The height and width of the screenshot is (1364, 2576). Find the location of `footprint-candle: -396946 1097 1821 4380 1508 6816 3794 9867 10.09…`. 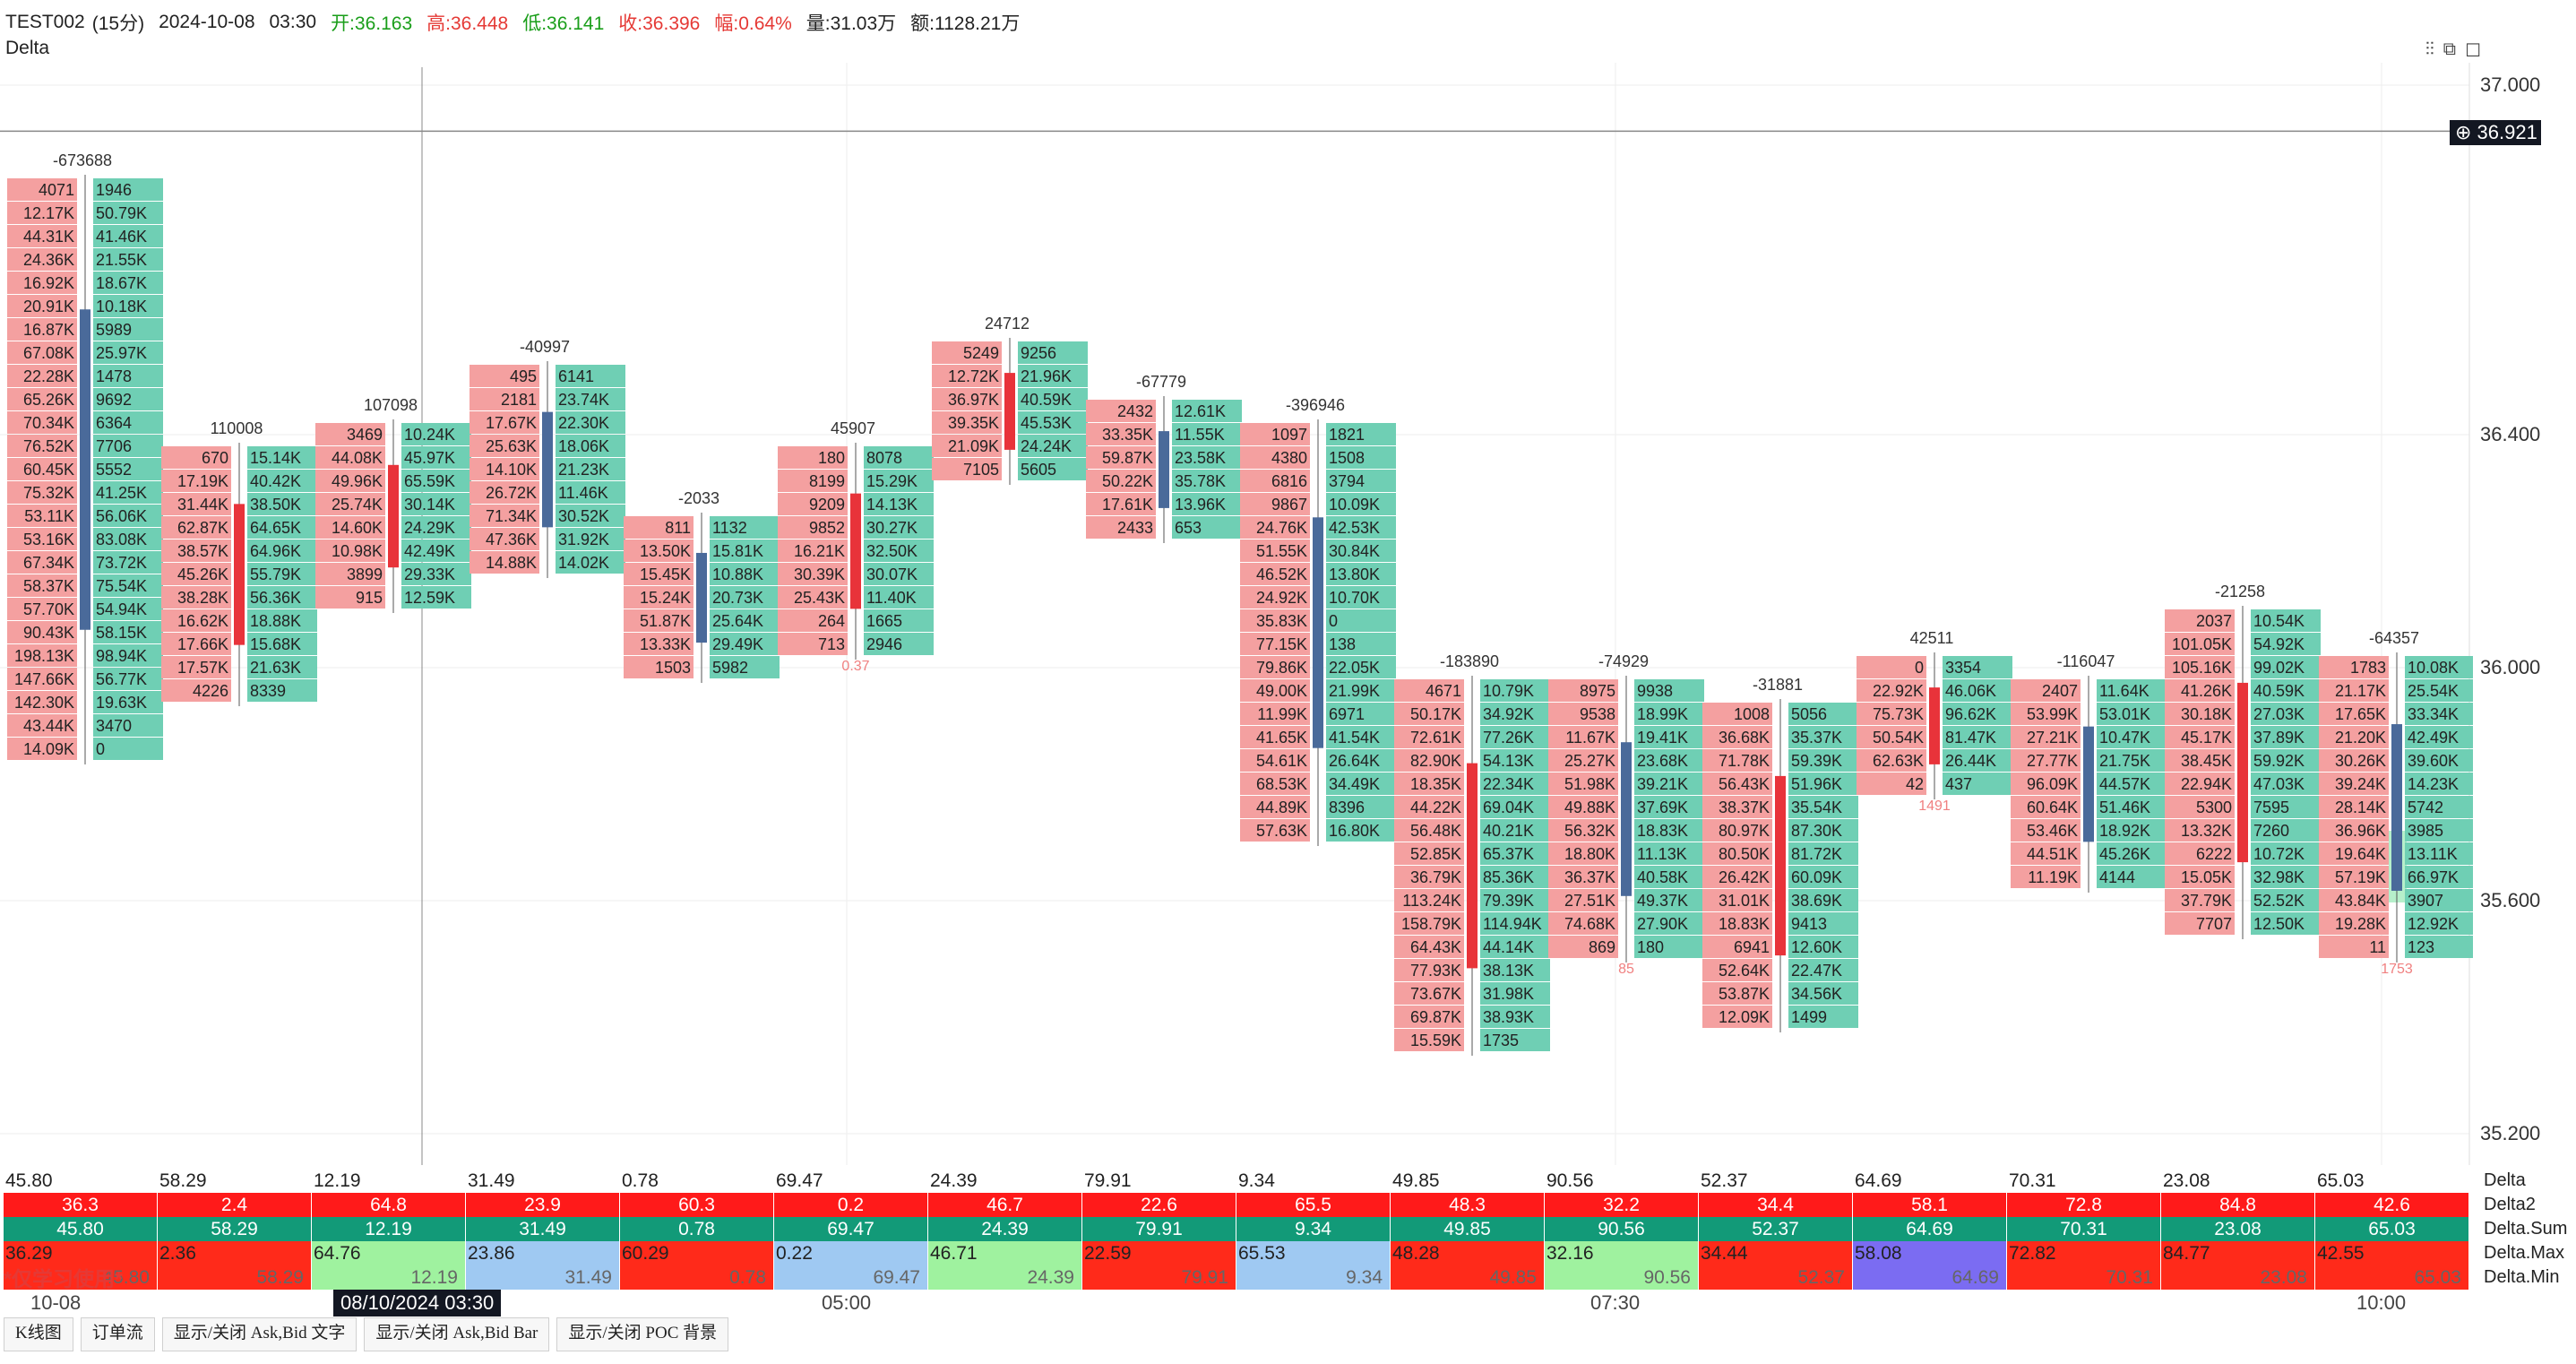

footprint-candle: -396946 1097 1821 4380 1508 6816 3794 9867 10.09… is located at coordinates (1318, 621).